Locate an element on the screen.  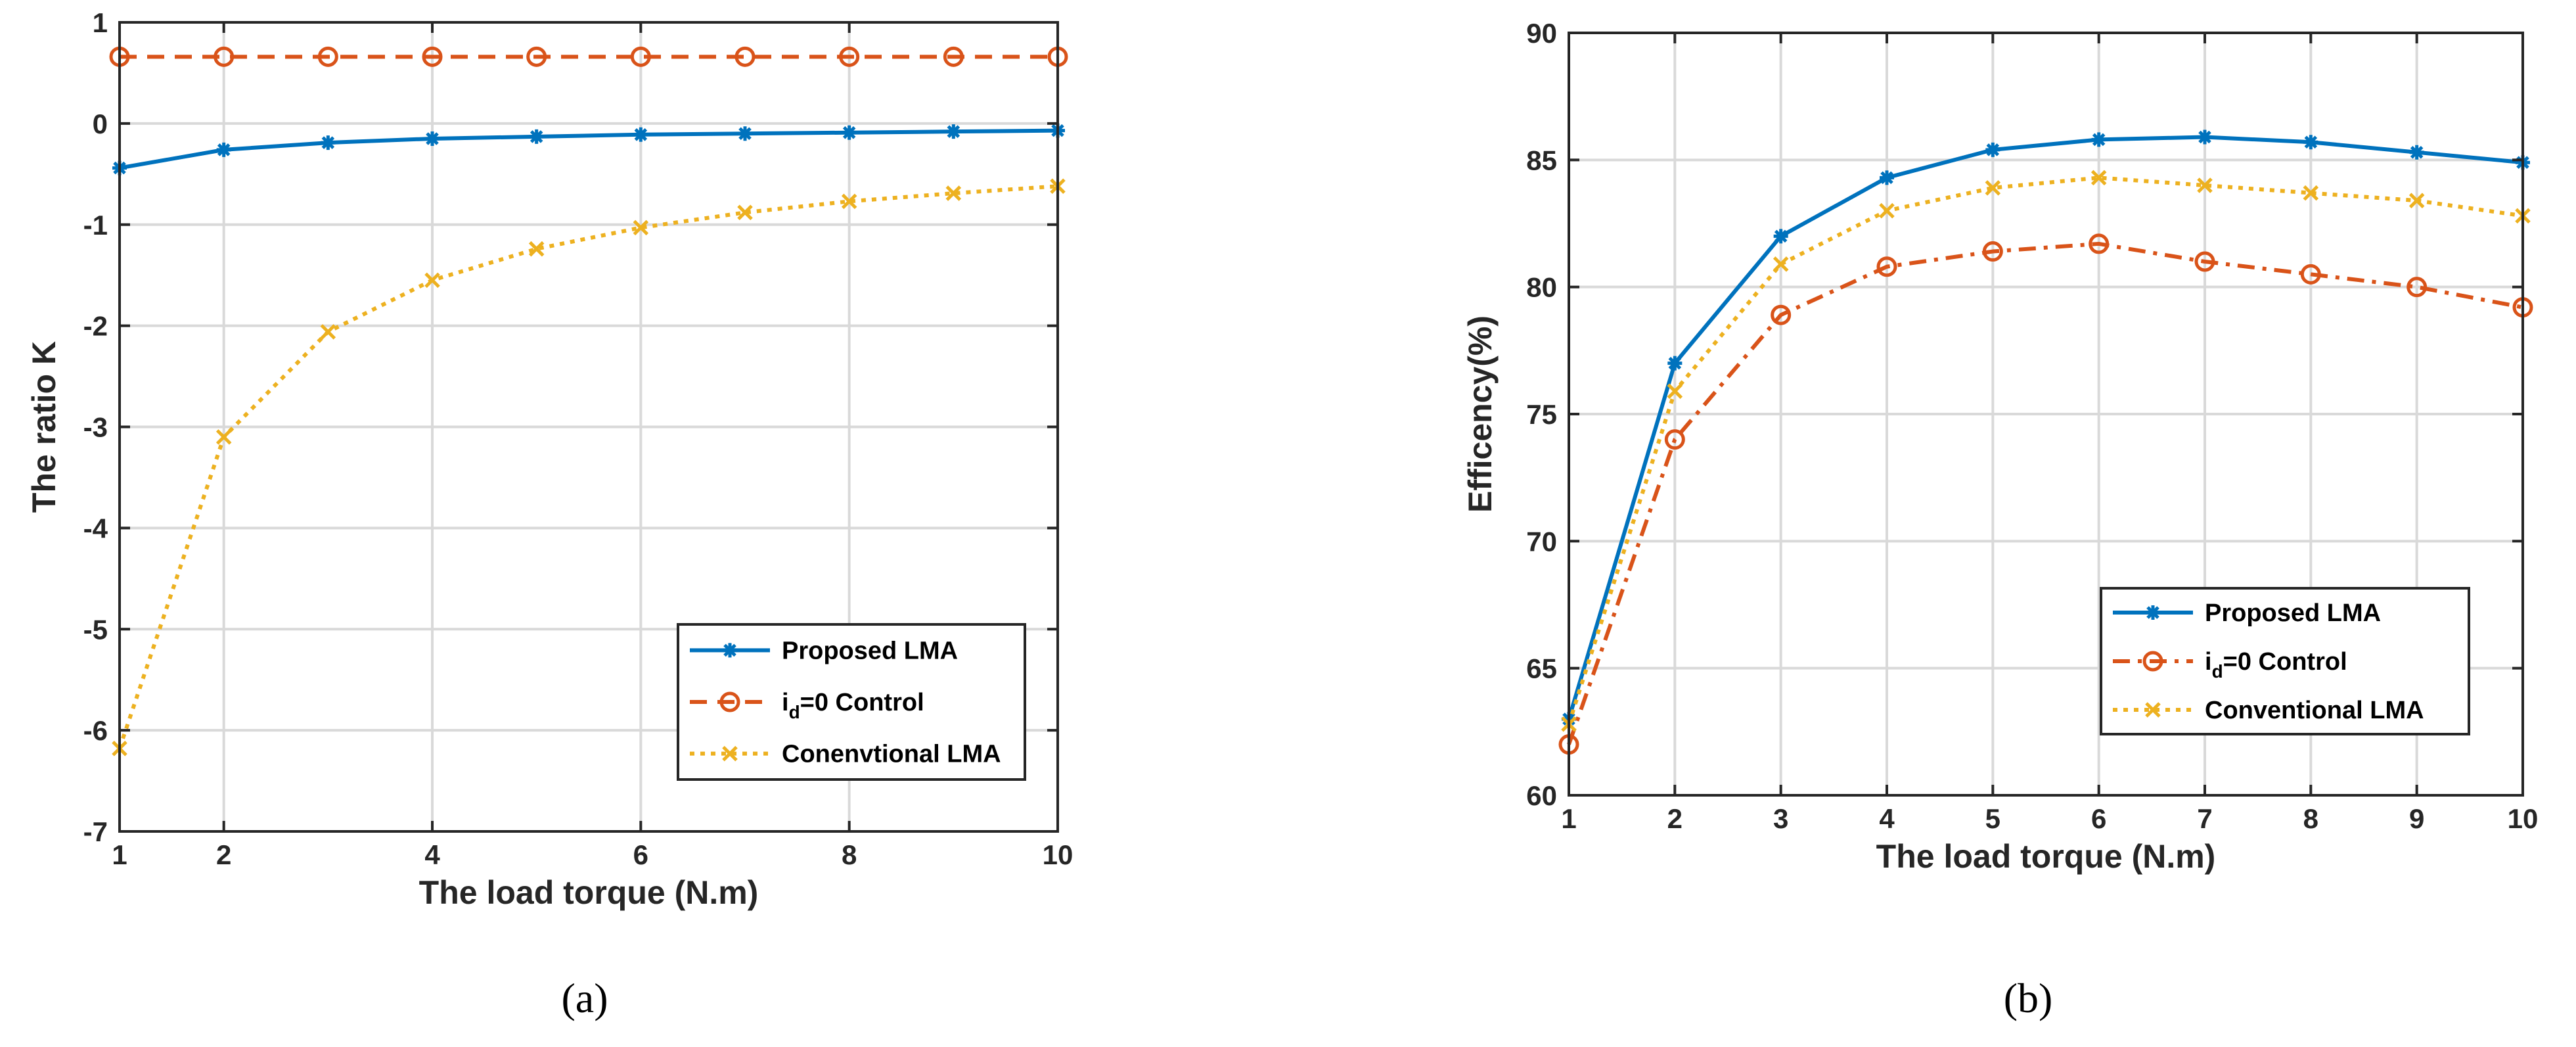
y-tick-label: 65 is located at coordinates (1541, 668).